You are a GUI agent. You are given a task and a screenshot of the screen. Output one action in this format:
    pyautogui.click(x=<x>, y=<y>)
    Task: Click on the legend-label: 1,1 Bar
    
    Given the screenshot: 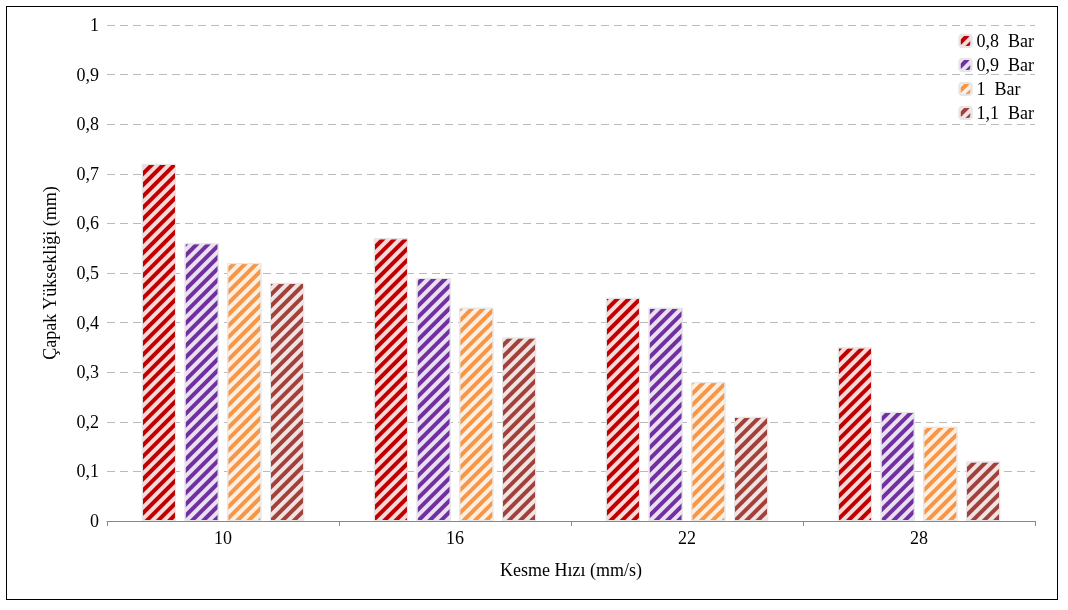 What is the action you would take?
    pyautogui.click(x=1005, y=113)
    